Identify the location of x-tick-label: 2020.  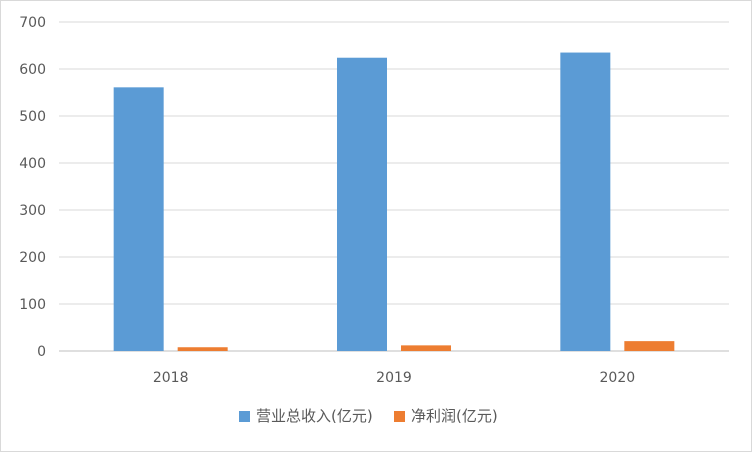
(618, 378).